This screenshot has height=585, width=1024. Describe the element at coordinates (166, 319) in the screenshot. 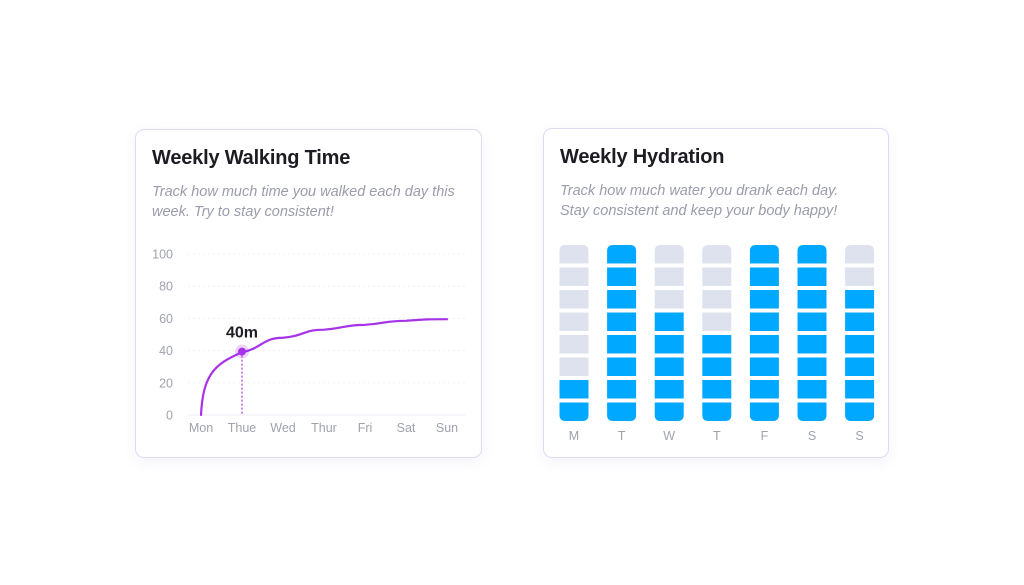

I see `y-tick-label: 60` at that location.